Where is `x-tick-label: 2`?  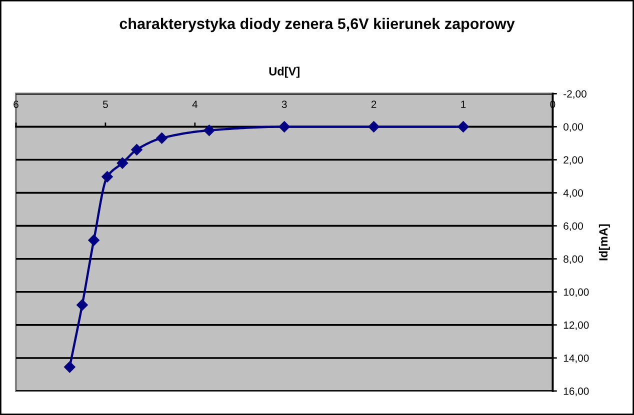 x-tick-label: 2 is located at coordinates (373, 104).